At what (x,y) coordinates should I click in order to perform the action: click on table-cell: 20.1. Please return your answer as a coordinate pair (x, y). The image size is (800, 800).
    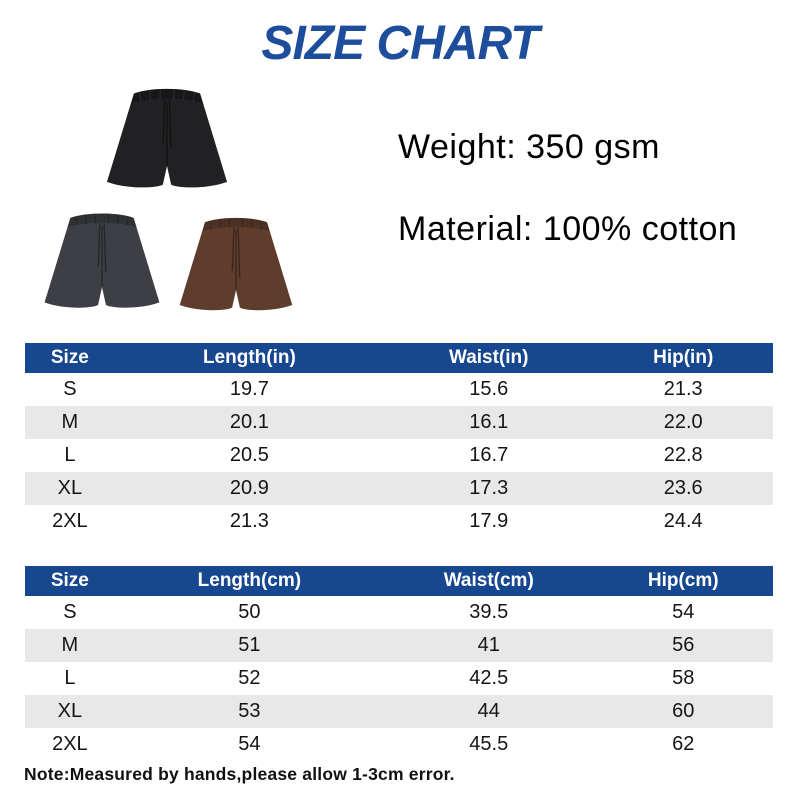
    Looking at the image, I should click on (249, 422).